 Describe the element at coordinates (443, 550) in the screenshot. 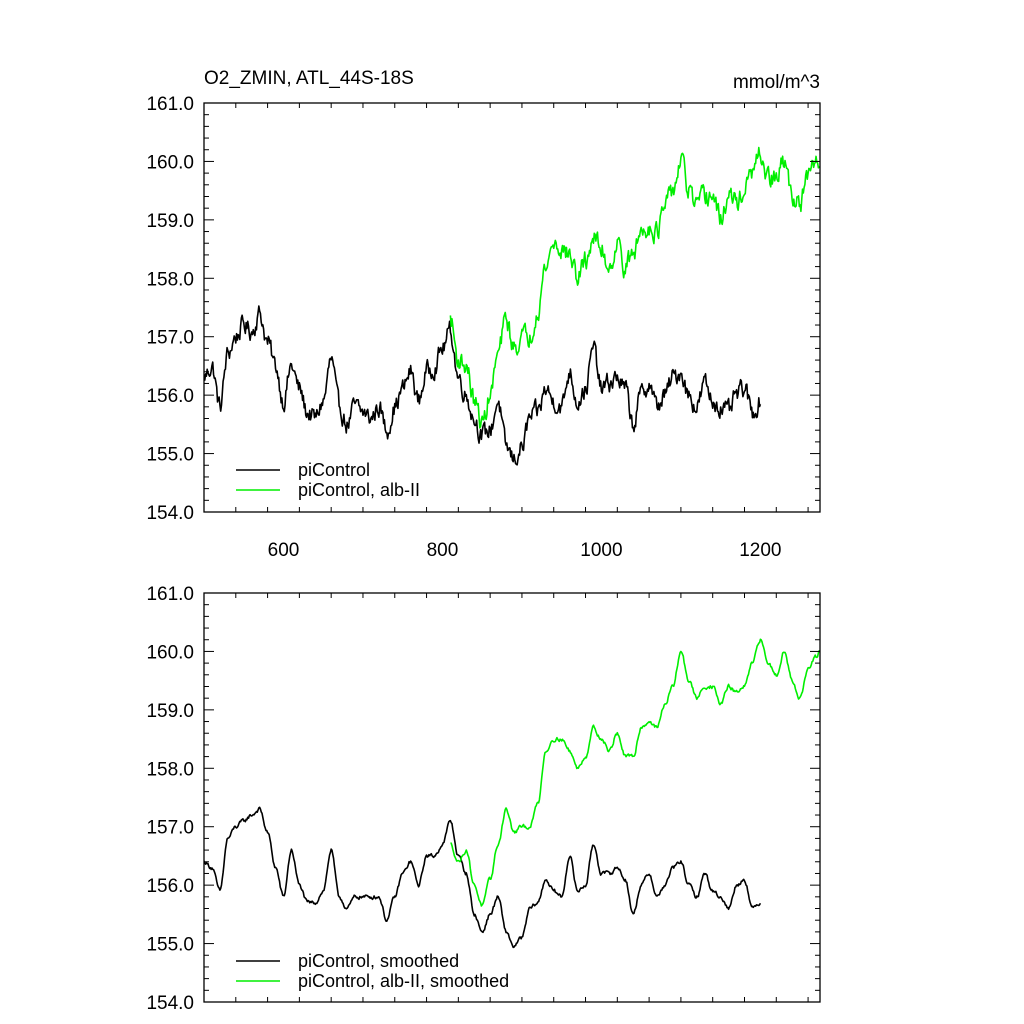

I see `x-tick-label: 800` at that location.